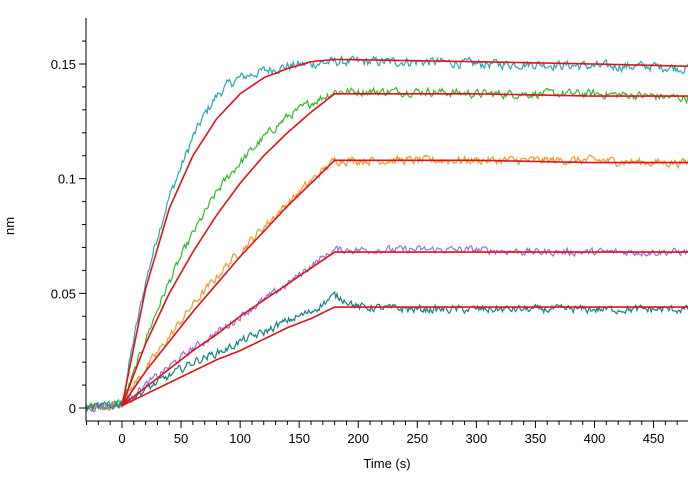  What do you see at coordinates (595, 438) in the screenshot?
I see `x-tick-label: 400` at bounding box center [595, 438].